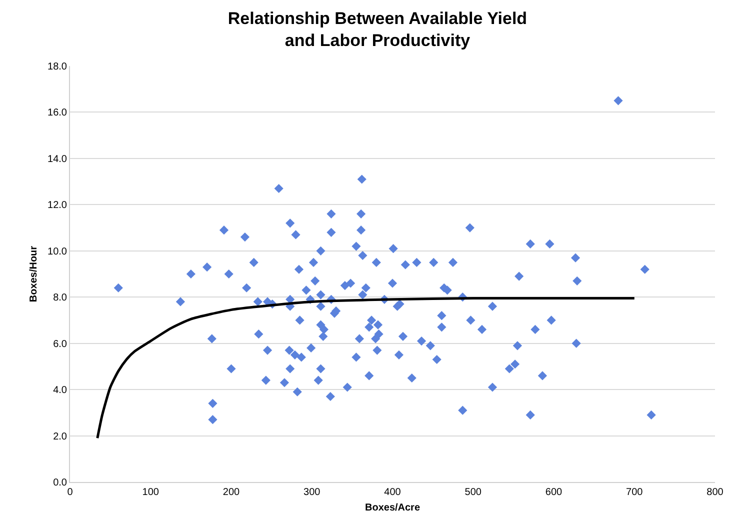 Image resolution: width=755 pixels, height=532 pixels. Describe the element at coordinates (60, 436) in the screenshot. I see `y-tick-label: 2.0` at that location.